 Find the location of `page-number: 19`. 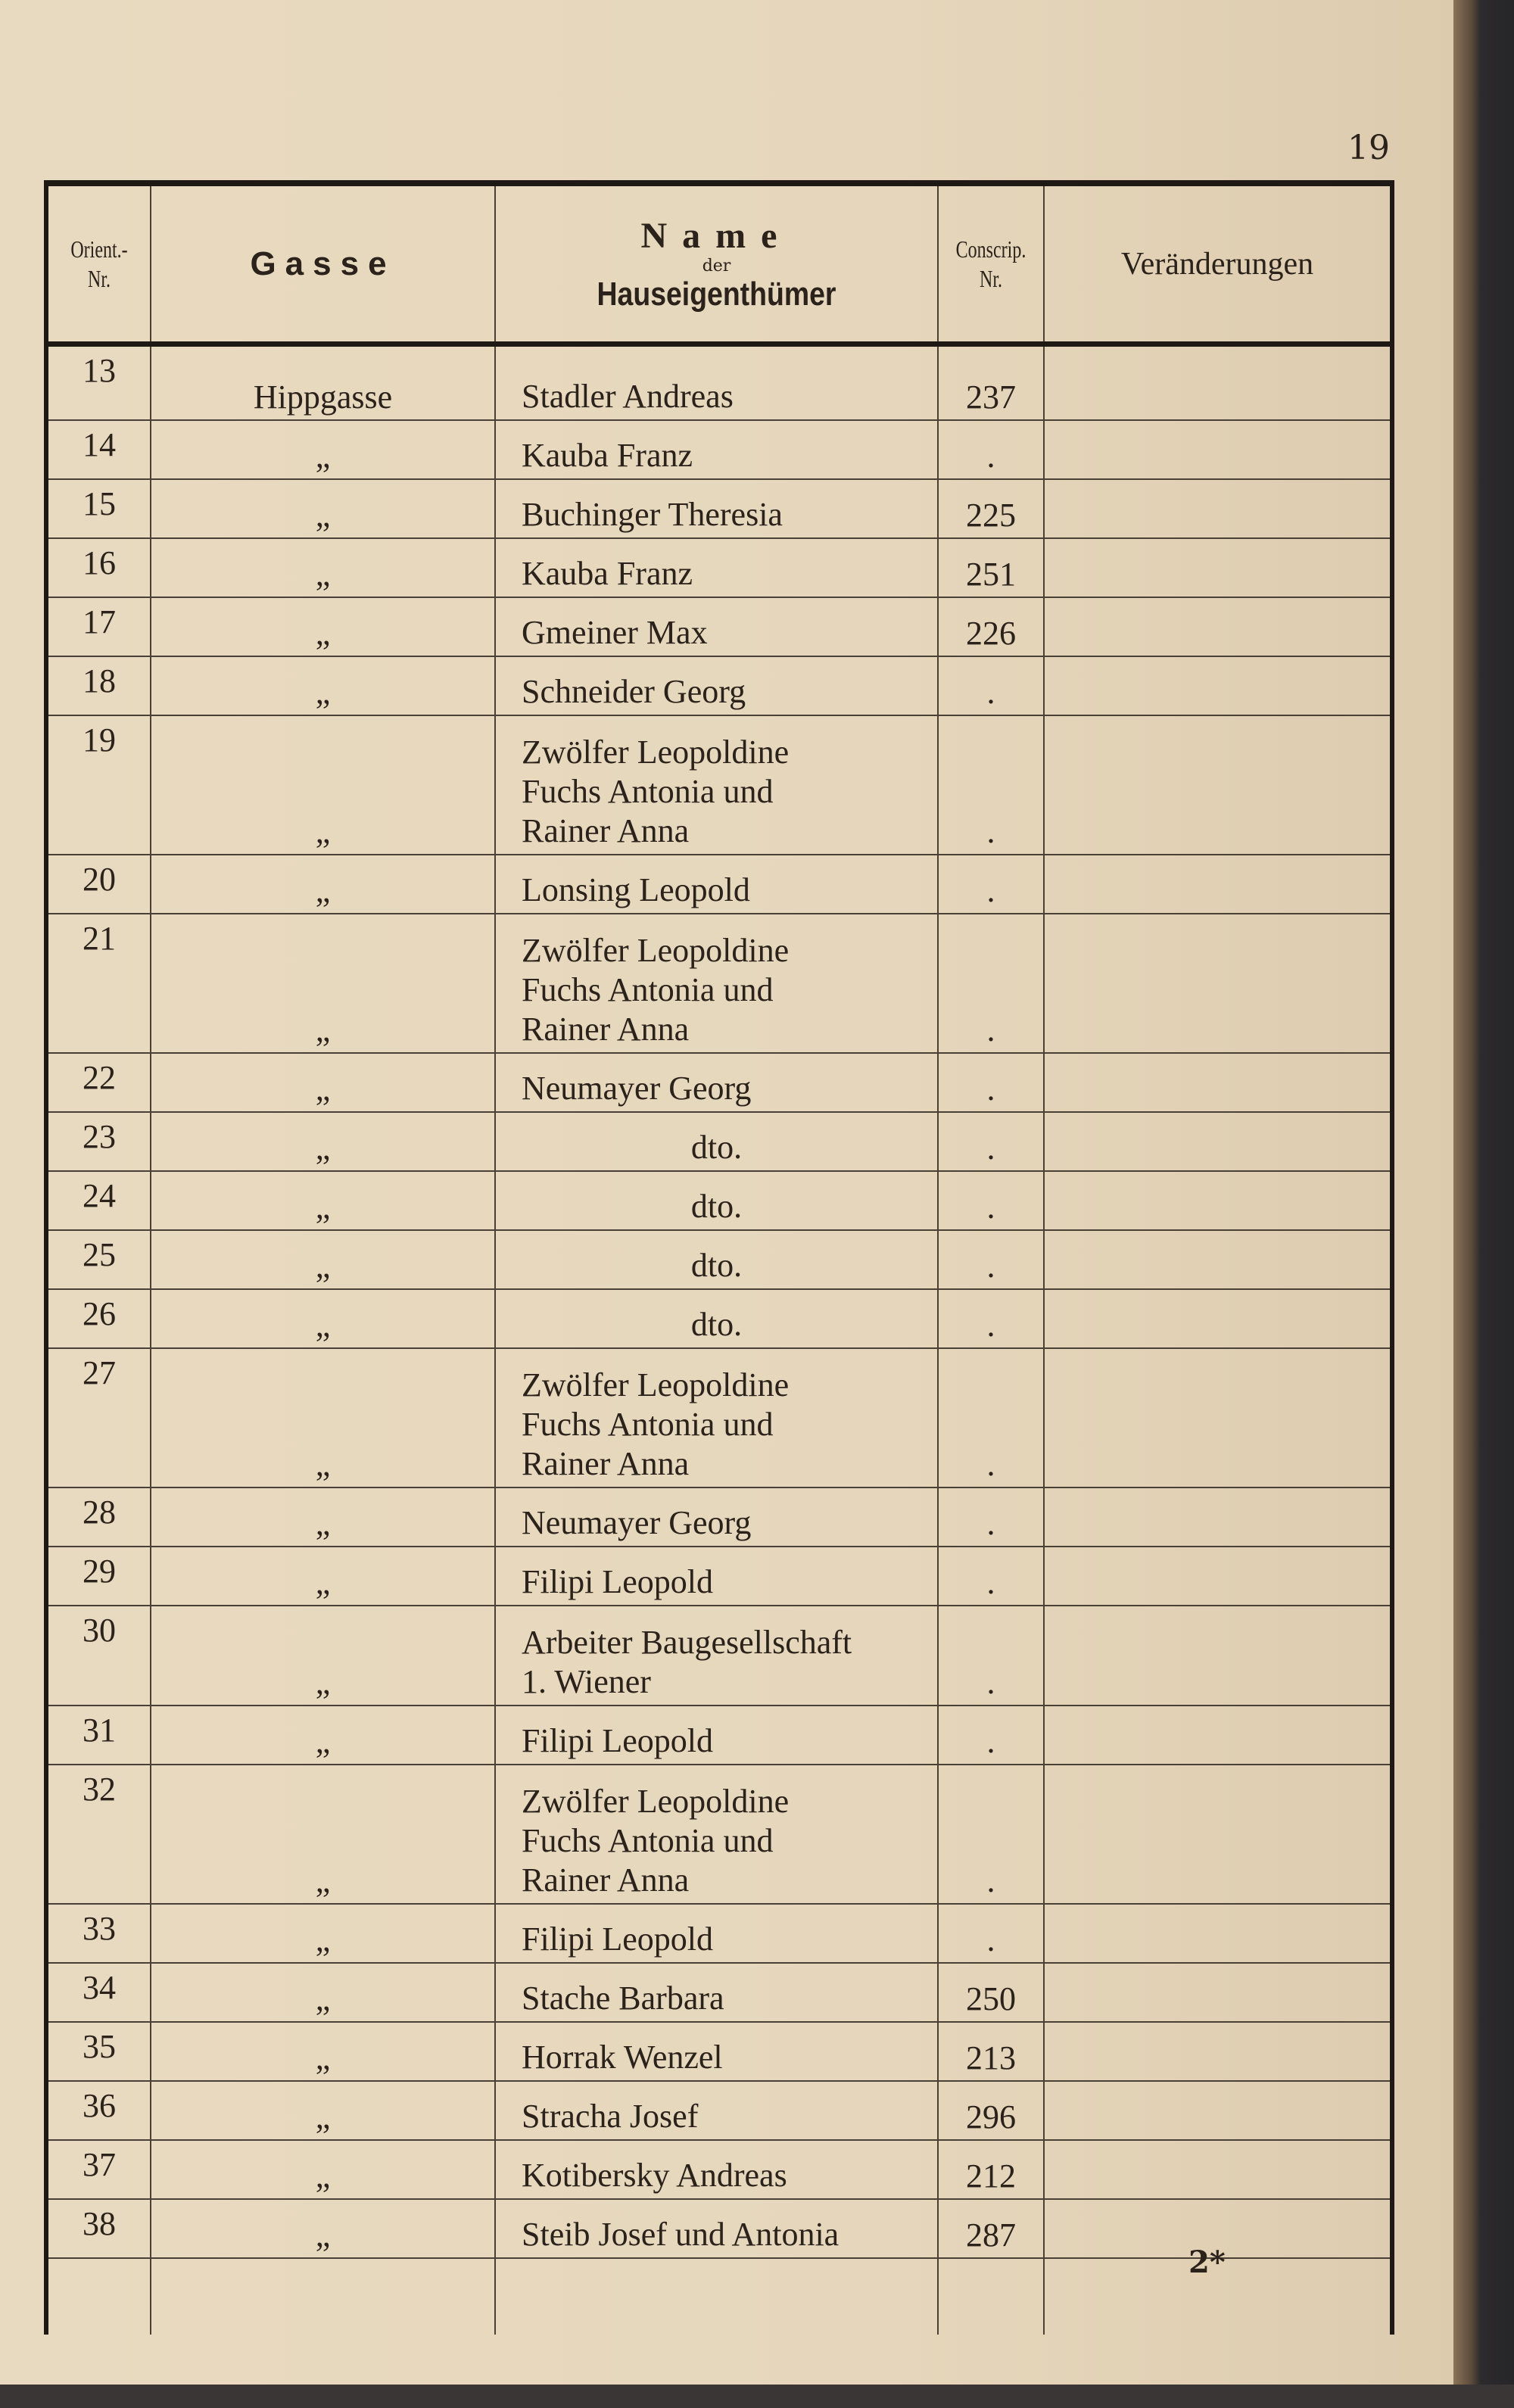

page-number: 19 is located at coordinates (1368, 148).